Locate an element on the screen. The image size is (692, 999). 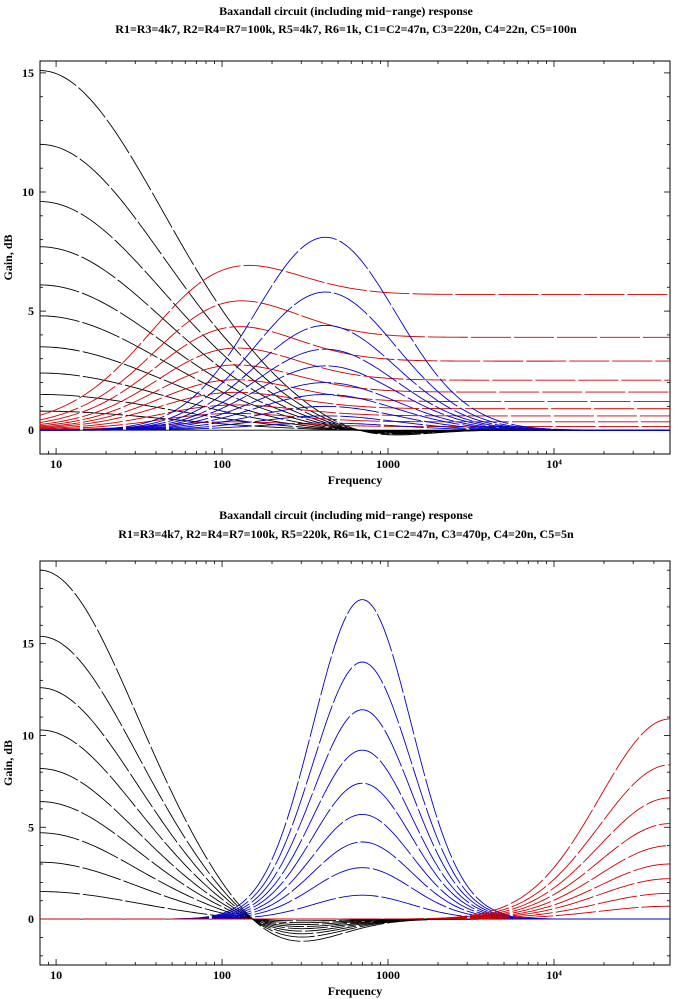
chart1-y-axis-label: Gain, dB is located at coordinates (8, 257).